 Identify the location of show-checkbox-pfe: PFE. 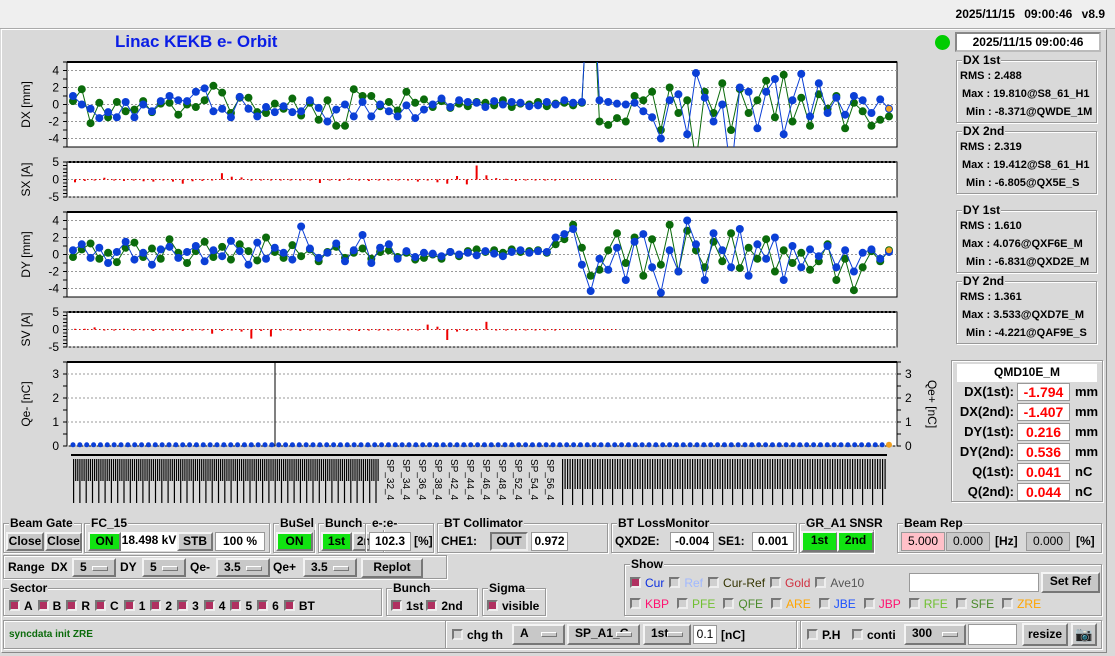
(696, 604).